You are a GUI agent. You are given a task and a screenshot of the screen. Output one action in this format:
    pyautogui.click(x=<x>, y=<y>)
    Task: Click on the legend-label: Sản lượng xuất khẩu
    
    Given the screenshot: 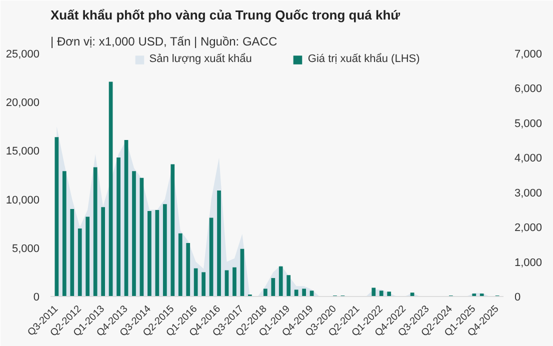 What is the action you would take?
    pyautogui.click(x=200, y=59)
    